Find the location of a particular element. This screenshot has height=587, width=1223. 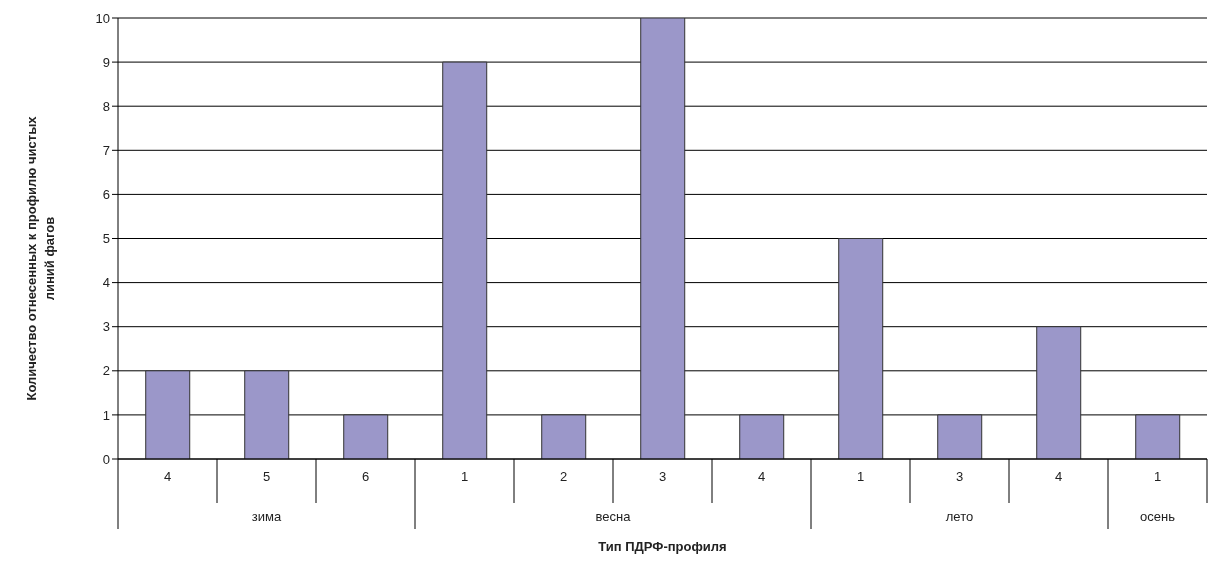

text: зима is located at coordinates (266, 516).